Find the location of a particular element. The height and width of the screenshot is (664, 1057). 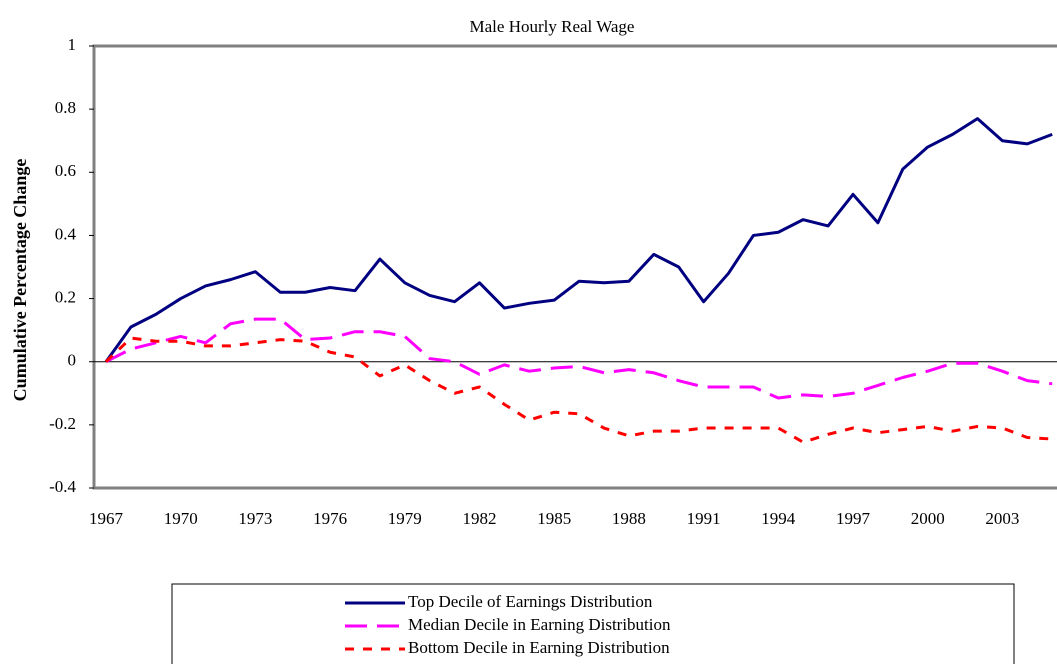

x-tick-label: 1973 is located at coordinates (255, 518).